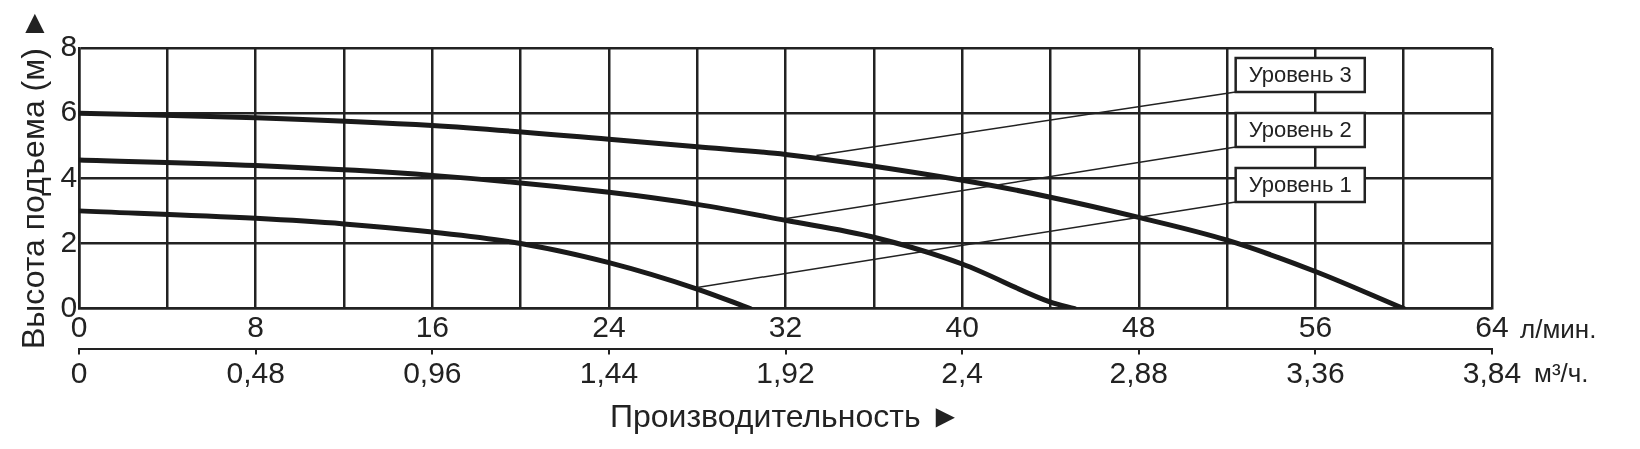  I want to click on x2-tick-label: 3,36, so click(1315, 372).